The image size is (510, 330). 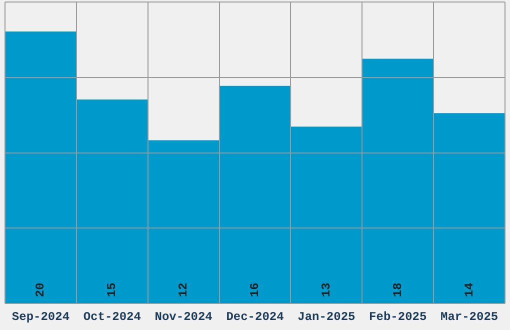 What do you see at coordinates (397, 290) in the screenshot?
I see `data-label: 18` at bounding box center [397, 290].